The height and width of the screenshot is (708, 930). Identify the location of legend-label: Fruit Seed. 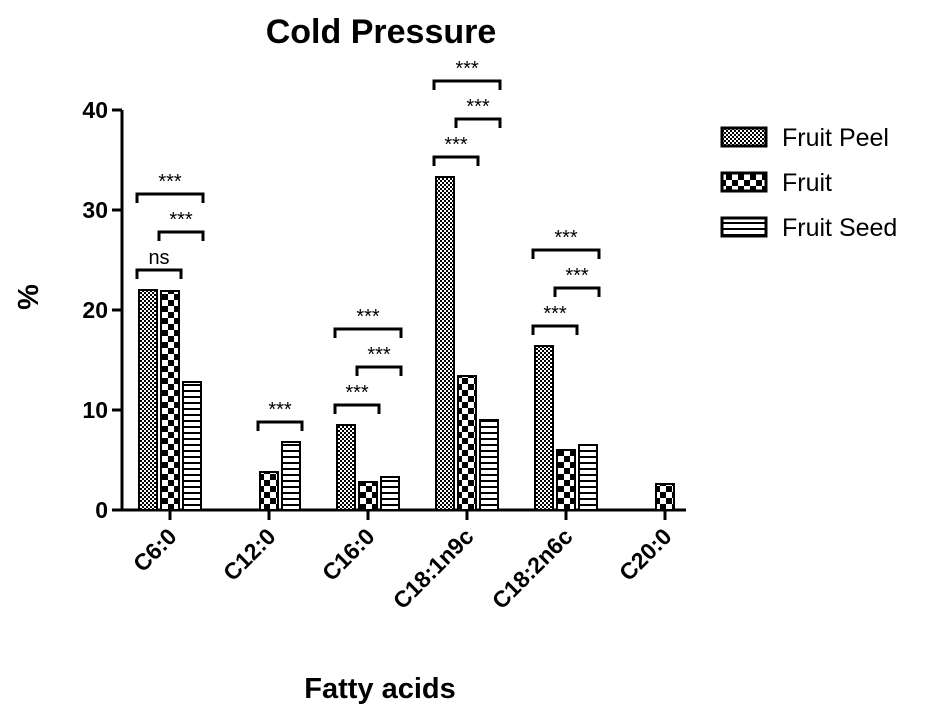
(839, 228).